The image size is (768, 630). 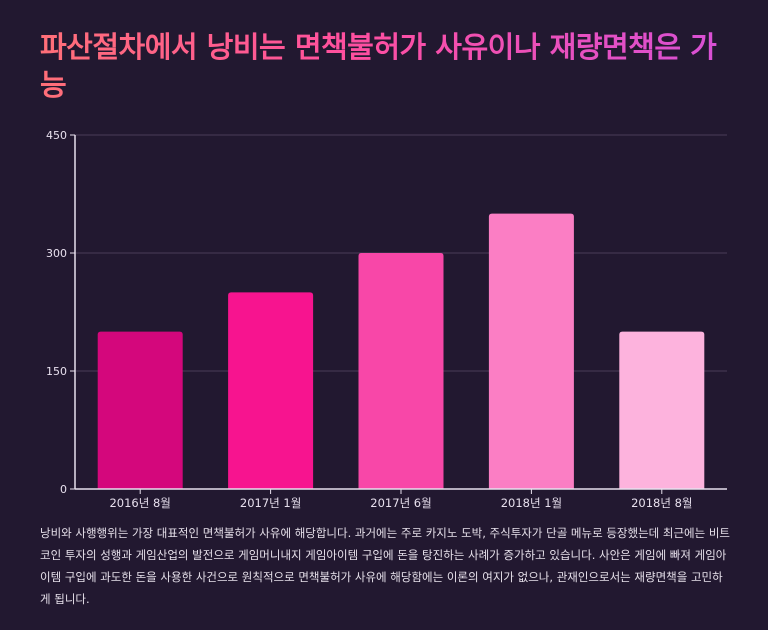 What do you see at coordinates (56, 135) in the screenshot?
I see `y-tick-label: 450` at bounding box center [56, 135].